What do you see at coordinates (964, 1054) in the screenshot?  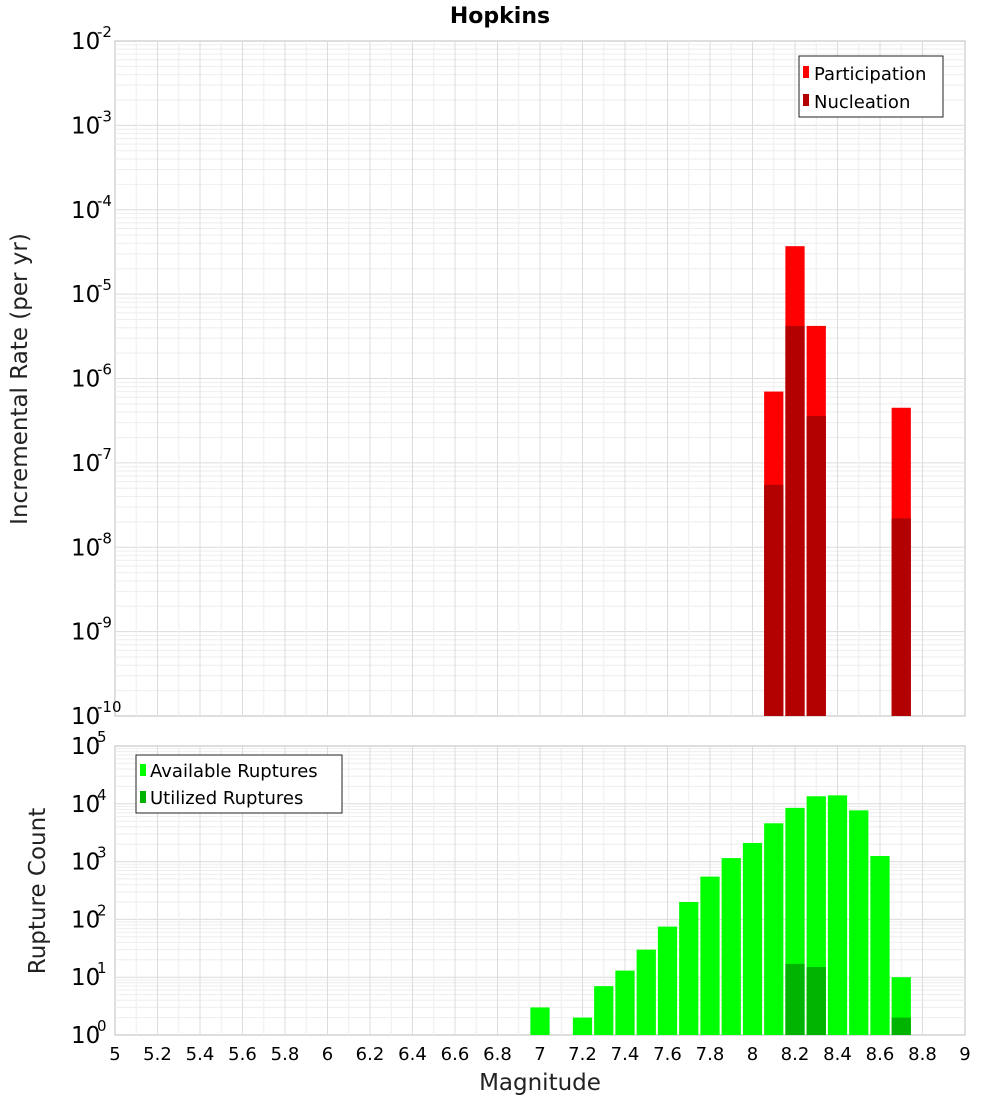 I see `x-tick-label: 9` at bounding box center [964, 1054].